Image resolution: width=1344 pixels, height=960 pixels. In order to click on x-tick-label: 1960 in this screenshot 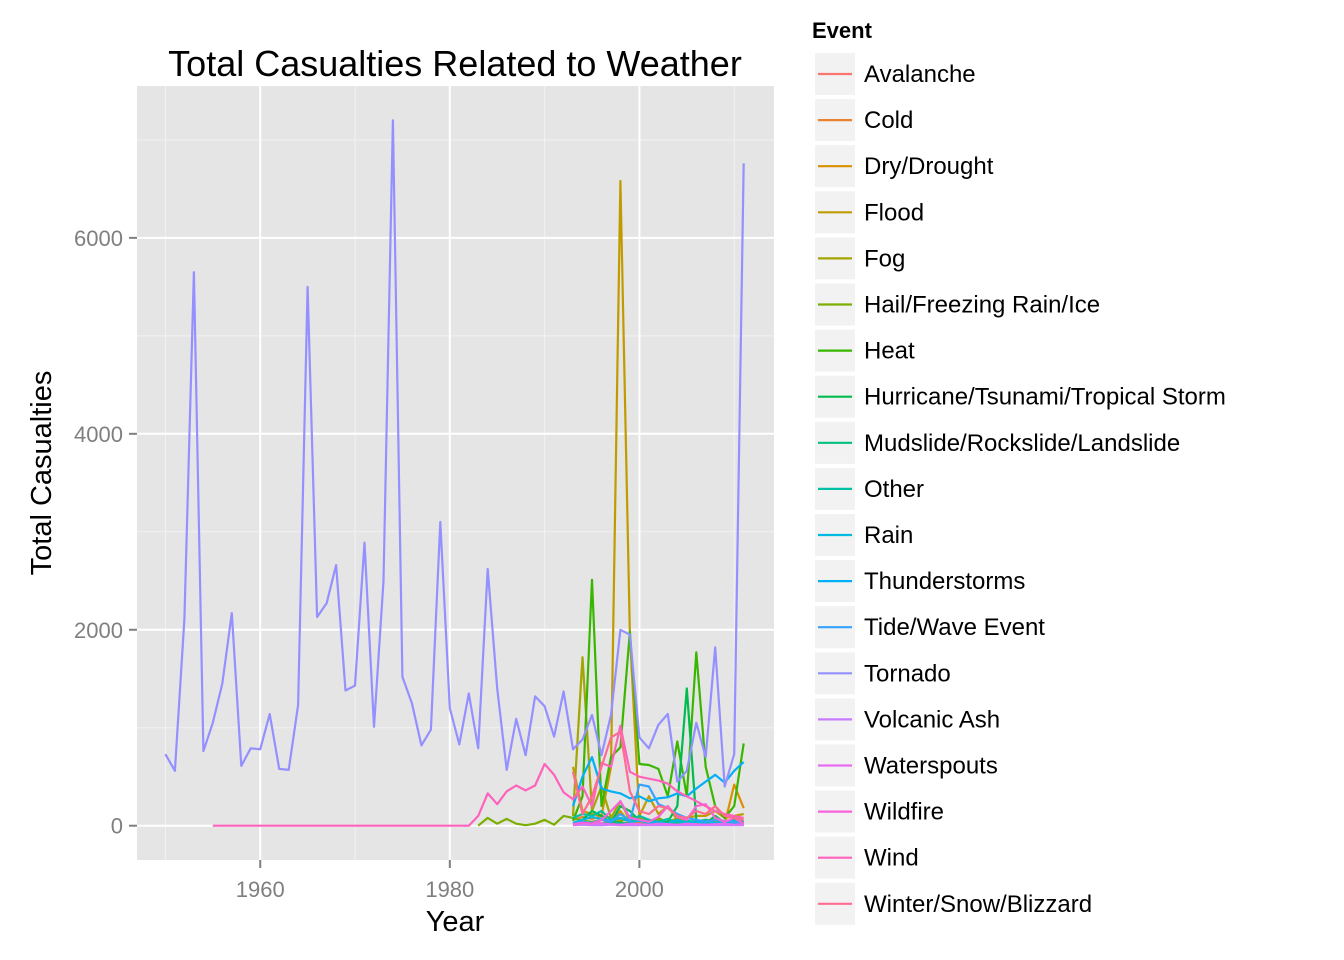, I will do `click(260, 889)`.